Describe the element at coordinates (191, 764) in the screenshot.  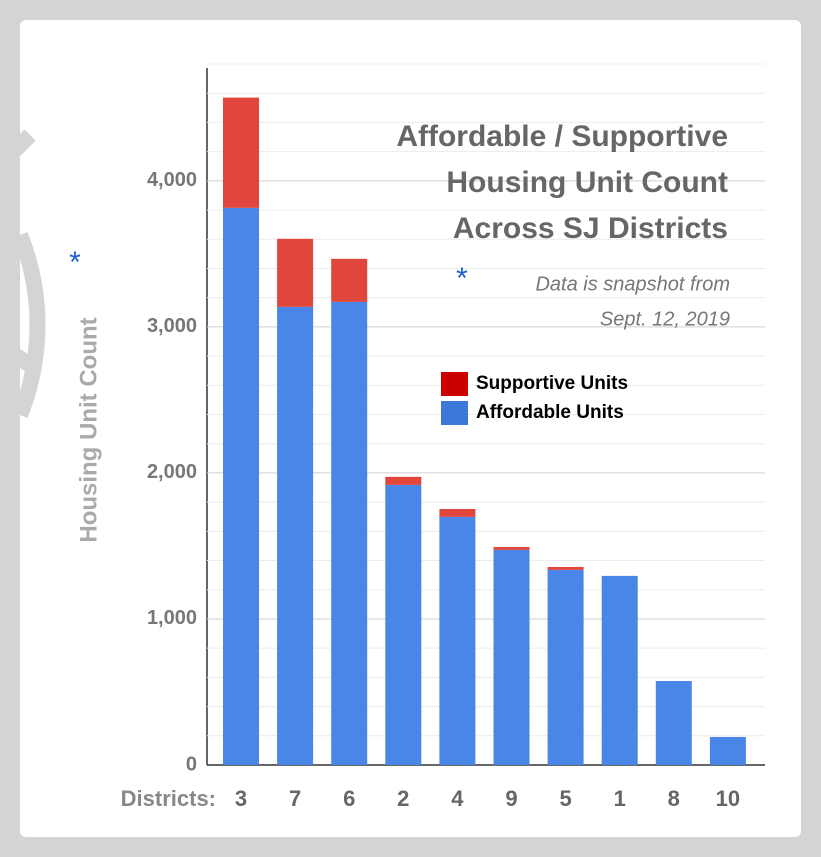
I see `y-tick-label: 0` at that location.